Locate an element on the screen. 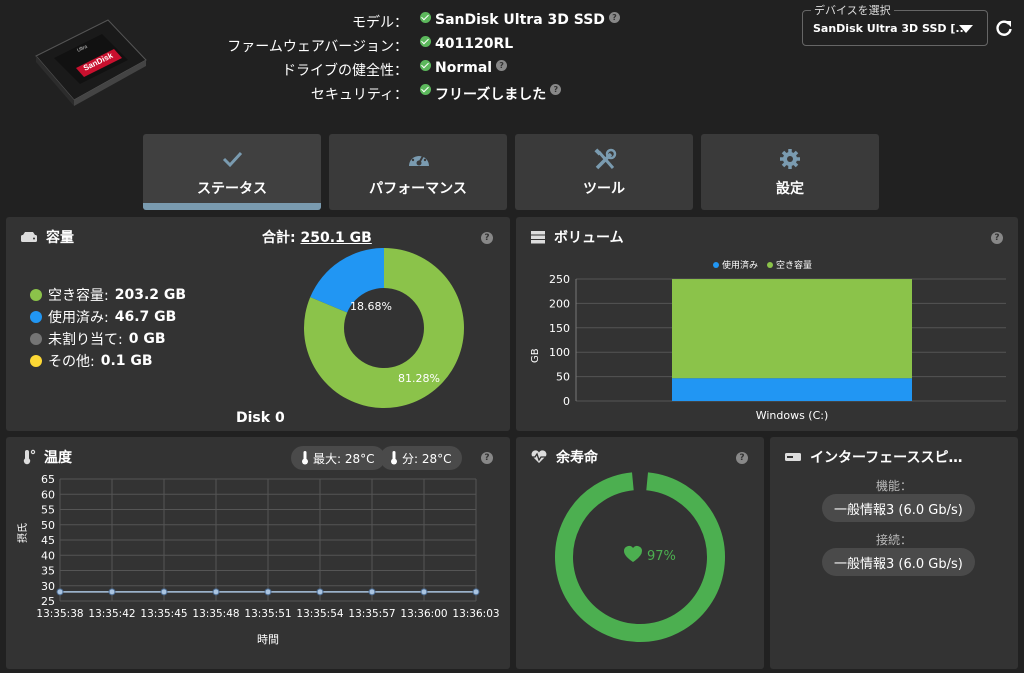 The width and height of the screenshot is (1024, 673). tab-tools-label: ツール is located at coordinates (604, 189).